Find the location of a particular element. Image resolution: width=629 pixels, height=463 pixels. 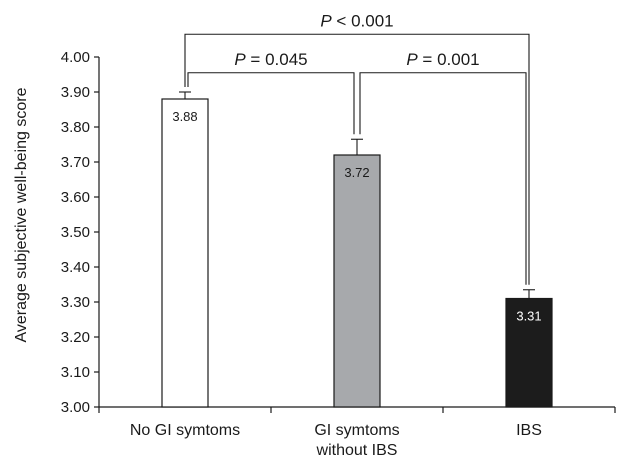

x-category-label: GI symtoms is located at coordinates (356, 430).